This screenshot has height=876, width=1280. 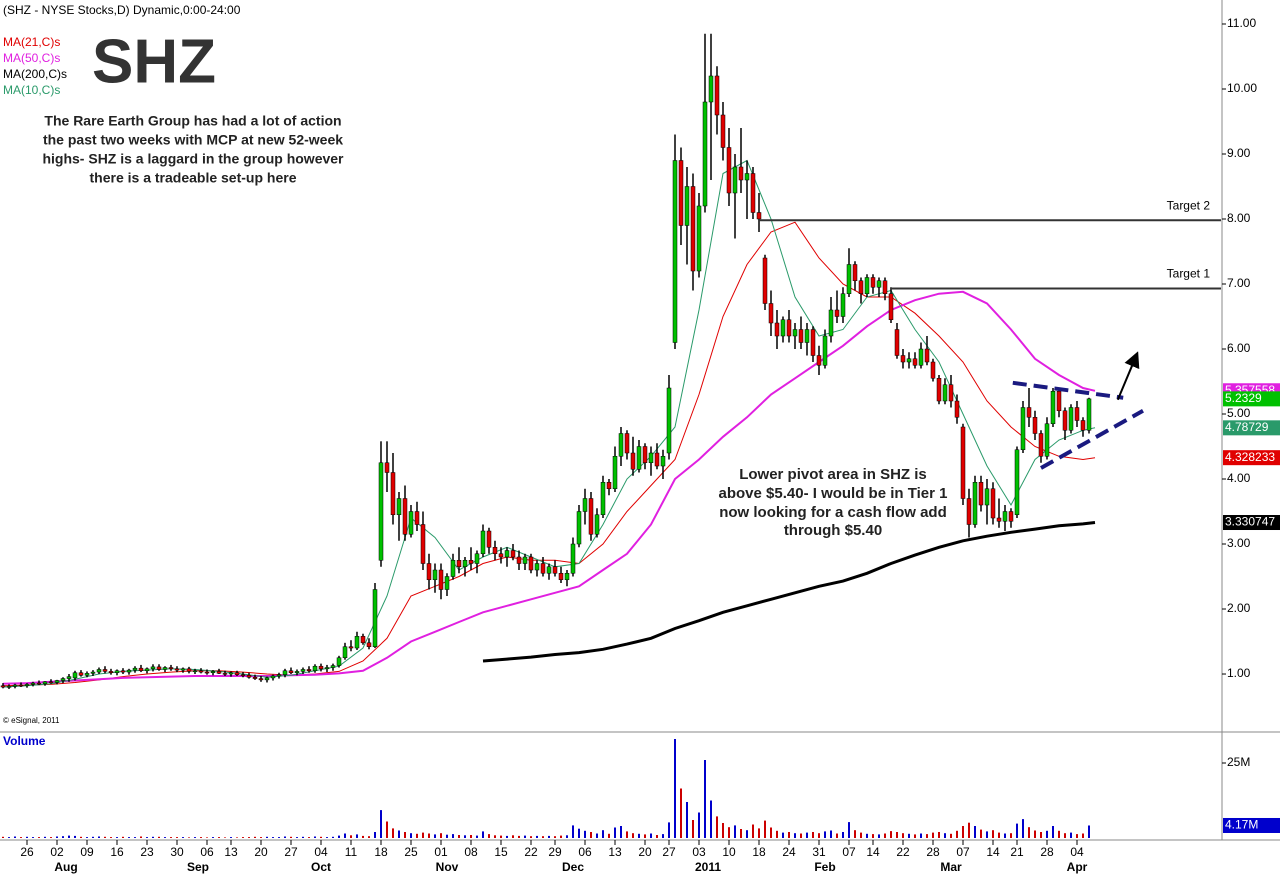 I want to click on commentary-line: above $5.40- I would be in Tier 1, so click(x=833, y=493).